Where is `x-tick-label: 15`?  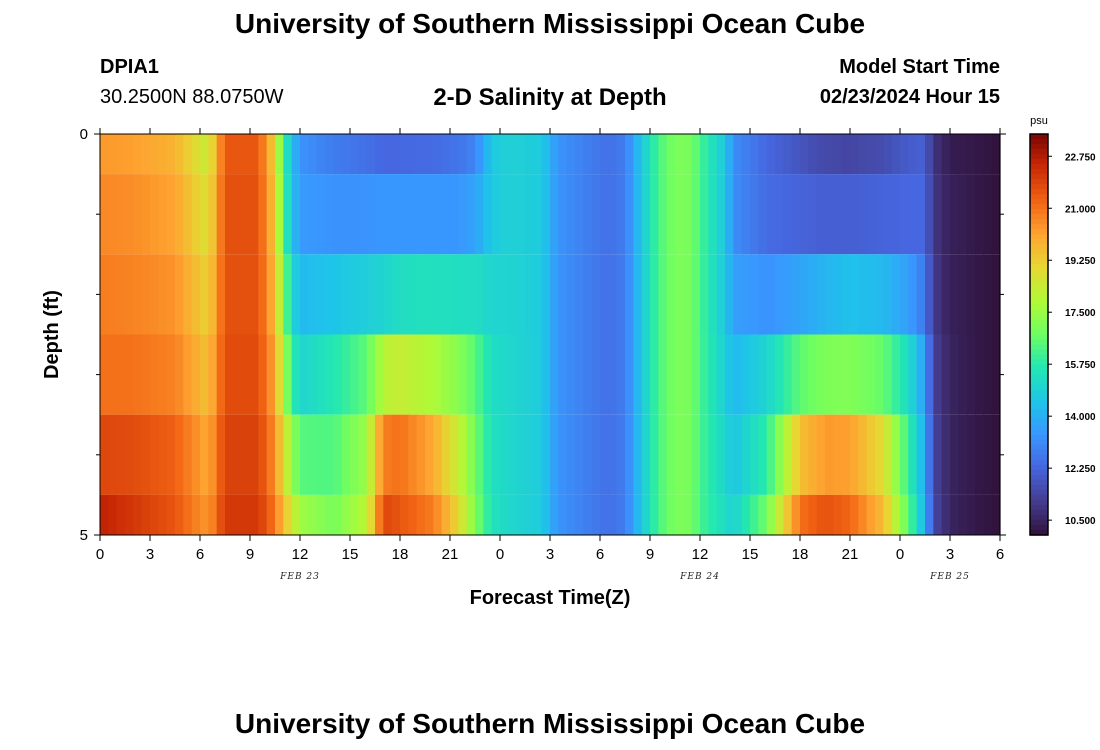
x-tick-label: 15 is located at coordinates (350, 554).